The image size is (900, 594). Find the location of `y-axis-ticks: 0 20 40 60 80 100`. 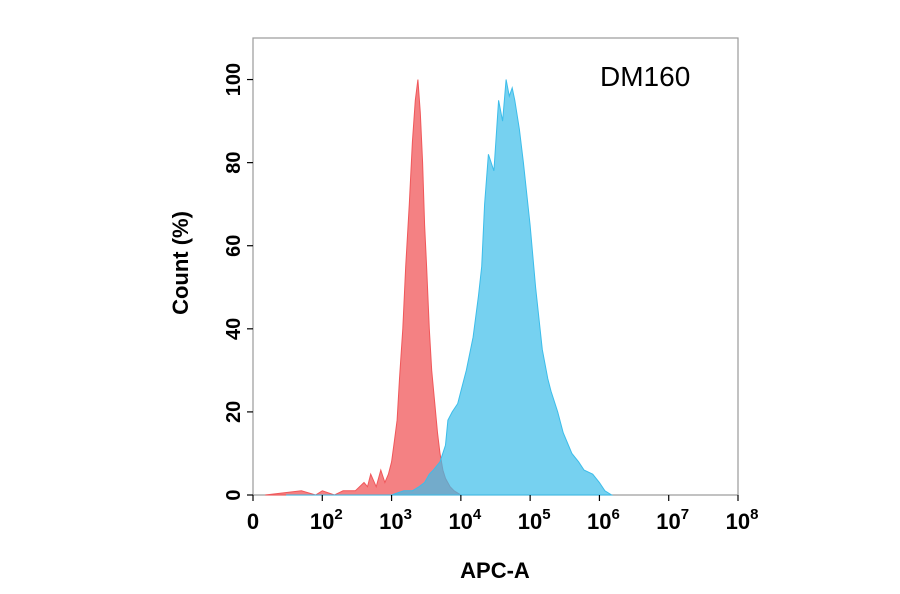

y-axis-ticks: 0 20 40 60 80 100 is located at coordinates (238, 282).